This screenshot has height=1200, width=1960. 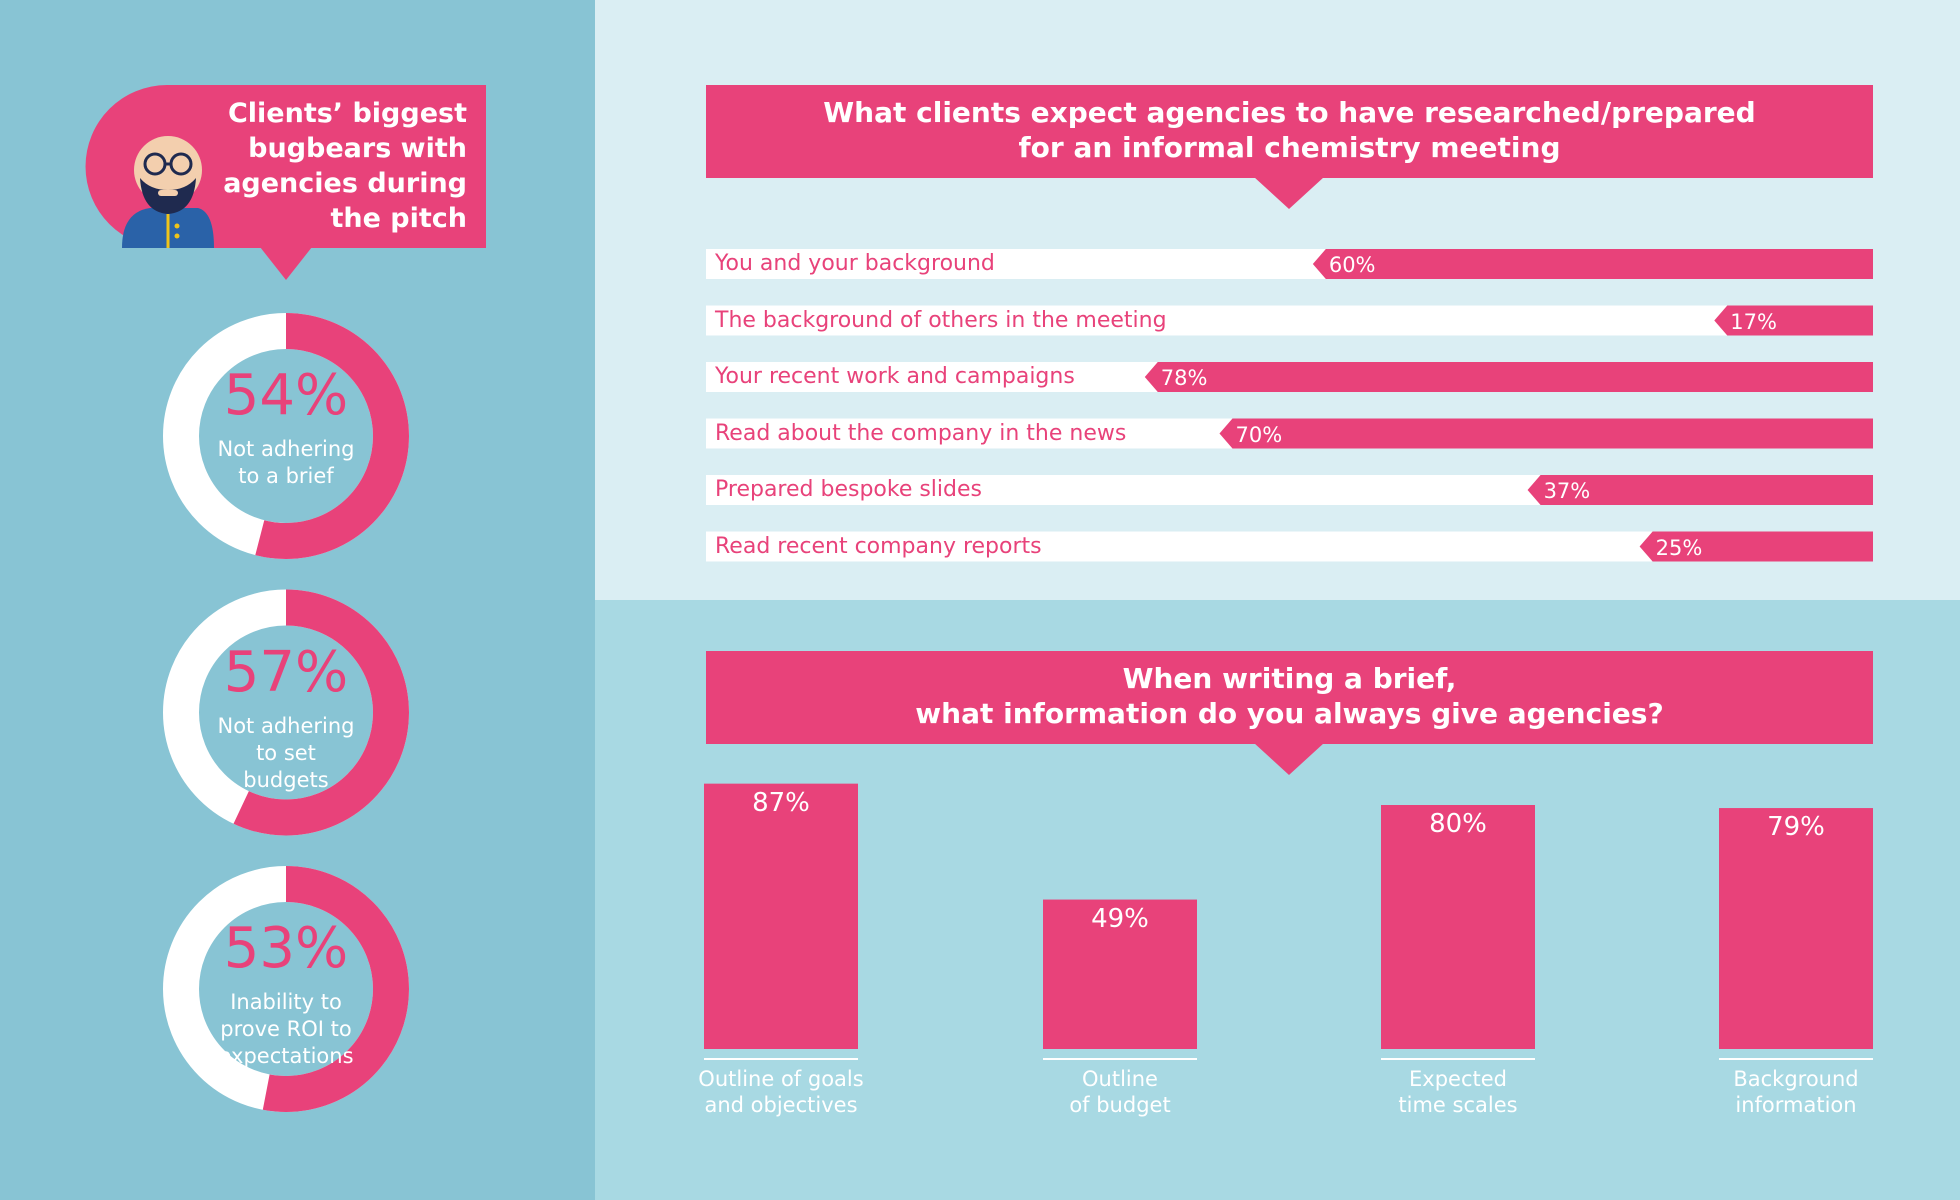 I want to click on bar-label: Outline of goals and objectives, so click(x=781, y=1092).